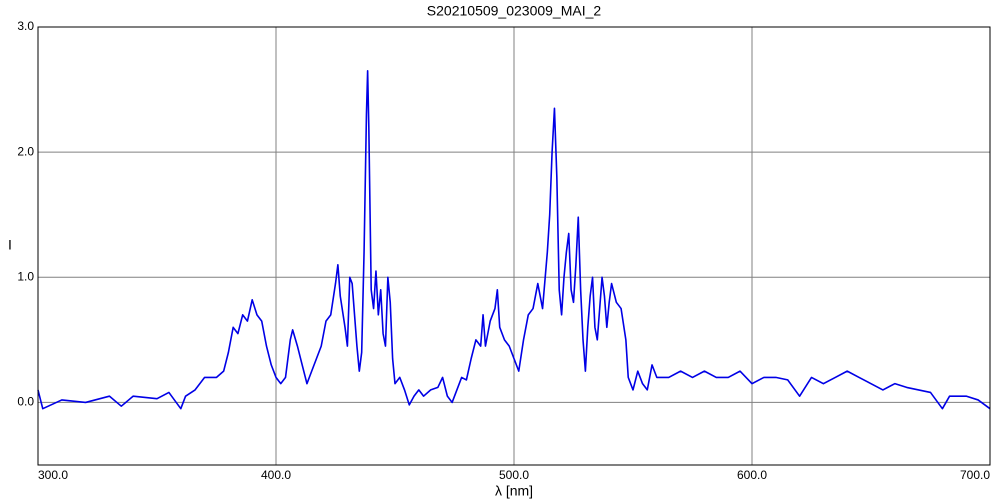  I want to click on y-tick-label: 0.0, so click(25, 402).